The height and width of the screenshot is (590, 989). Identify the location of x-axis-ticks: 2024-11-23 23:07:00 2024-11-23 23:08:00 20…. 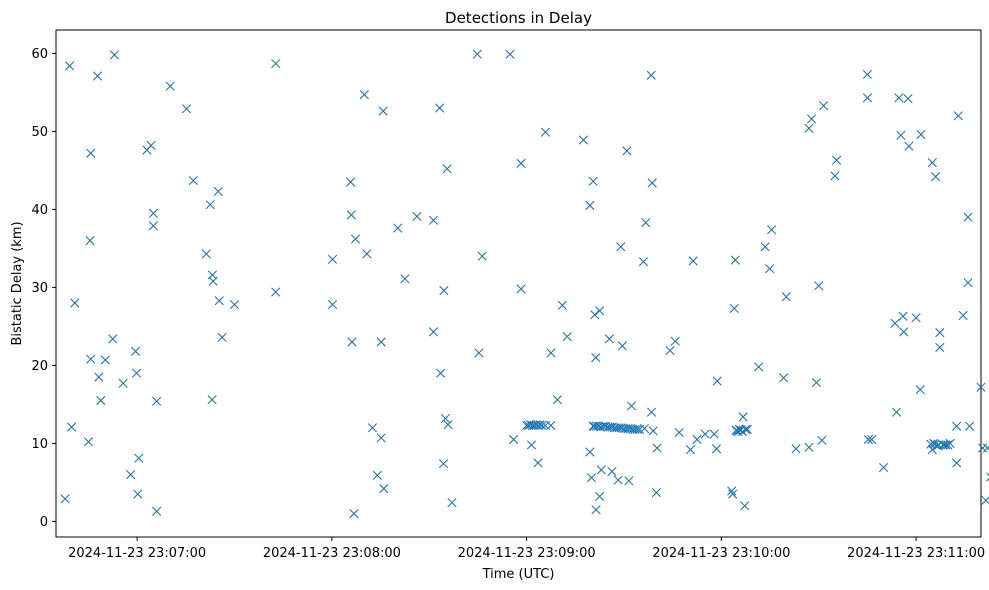
(526, 549).